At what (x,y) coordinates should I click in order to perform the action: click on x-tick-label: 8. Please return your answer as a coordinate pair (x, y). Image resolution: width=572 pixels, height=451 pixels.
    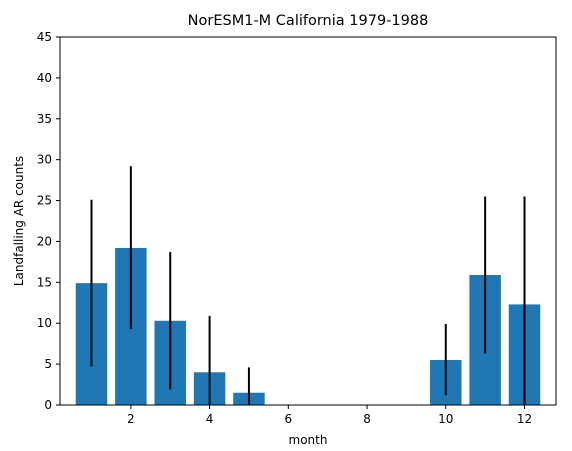
    Looking at the image, I should click on (367, 419).